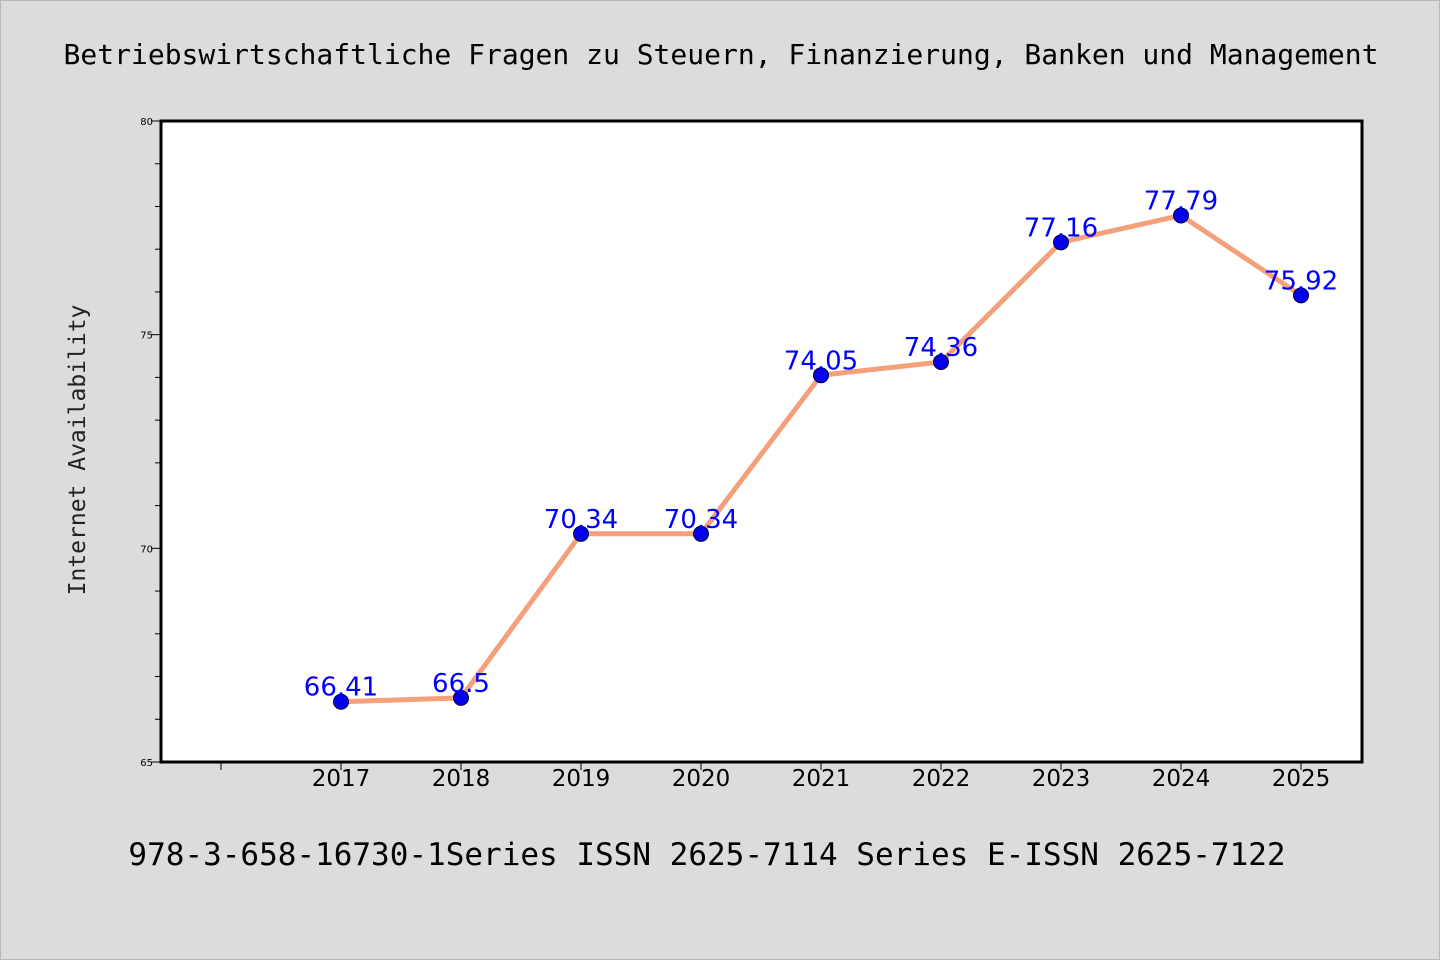 The height and width of the screenshot is (960, 1440). What do you see at coordinates (821, 361) in the screenshot?
I see `data-label: 74.05` at bounding box center [821, 361].